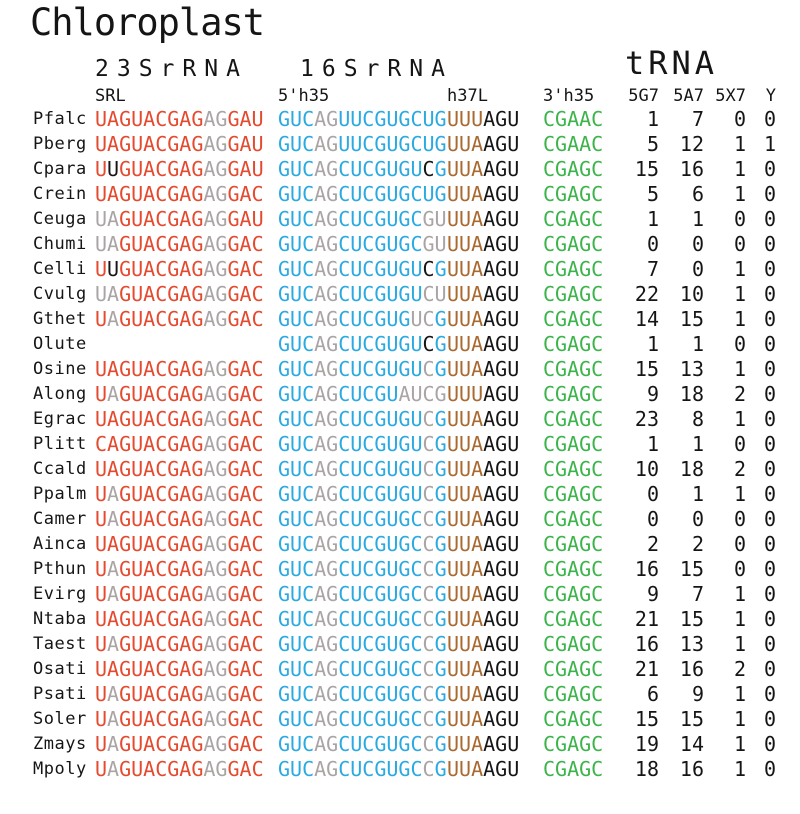 The image size is (800, 814). I want to click on species-label: Osine, so click(60, 369).